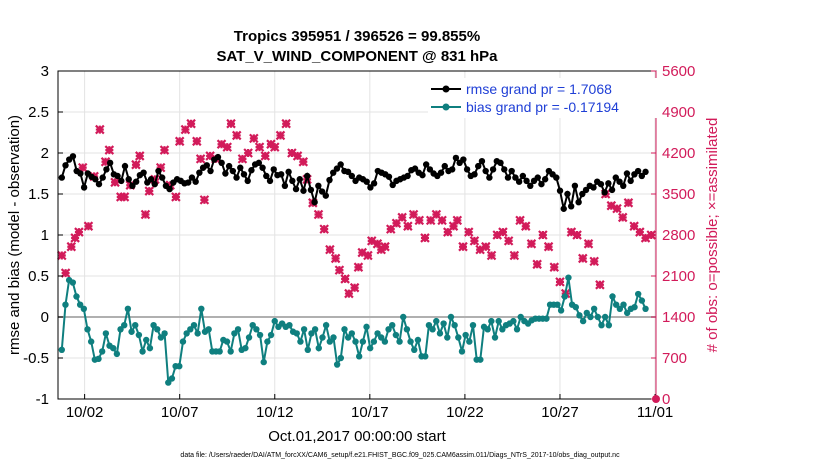 This screenshot has height=470, width=830. I want to click on y2-tick-label: 3500, so click(678, 194).